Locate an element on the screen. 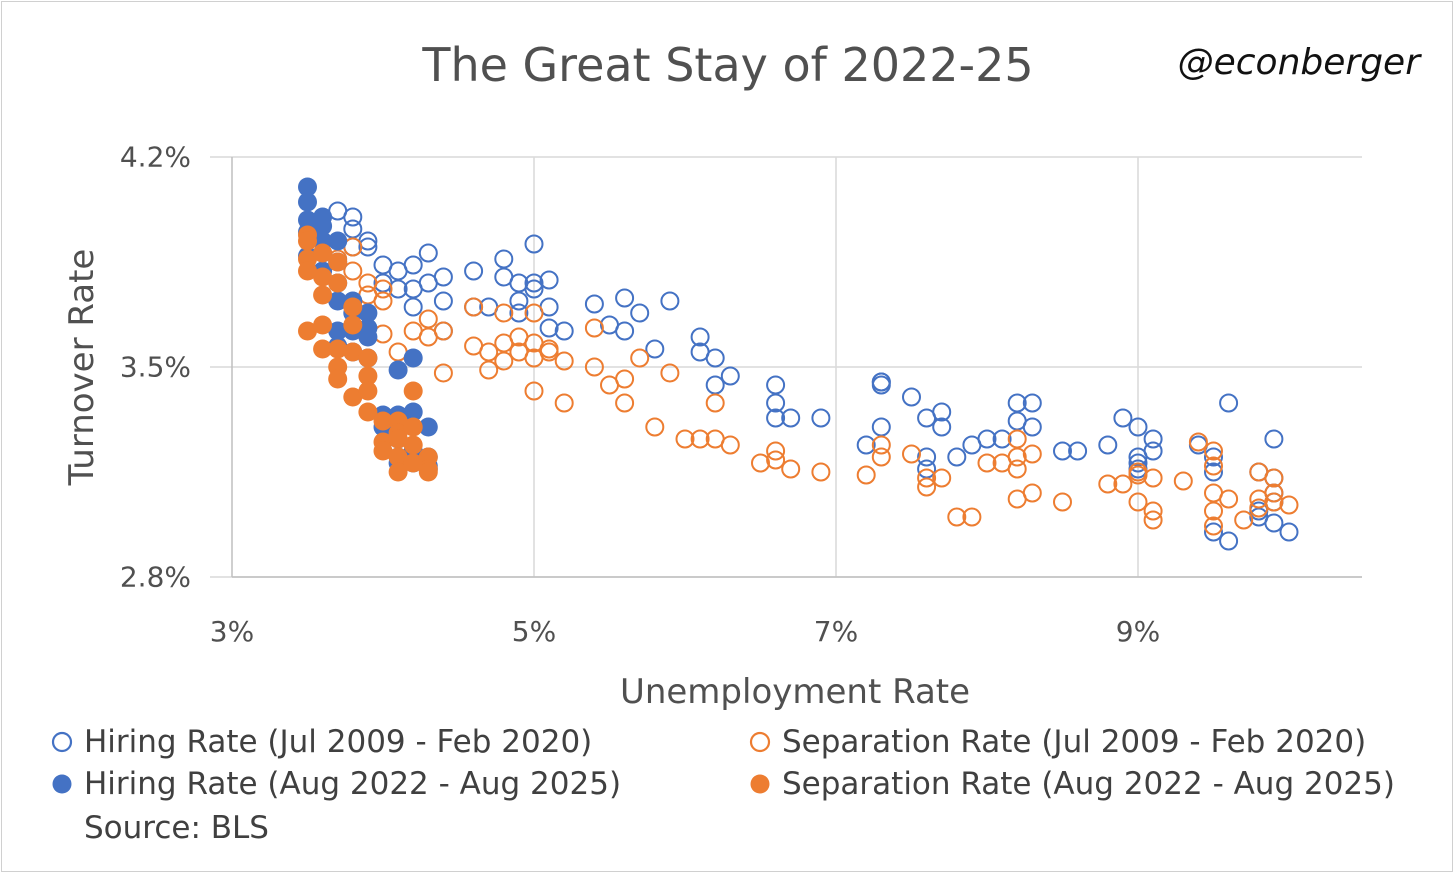  legend-label: Separation Rate (Aug 2022 - Aug 2025) is located at coordinates (1088, 784).